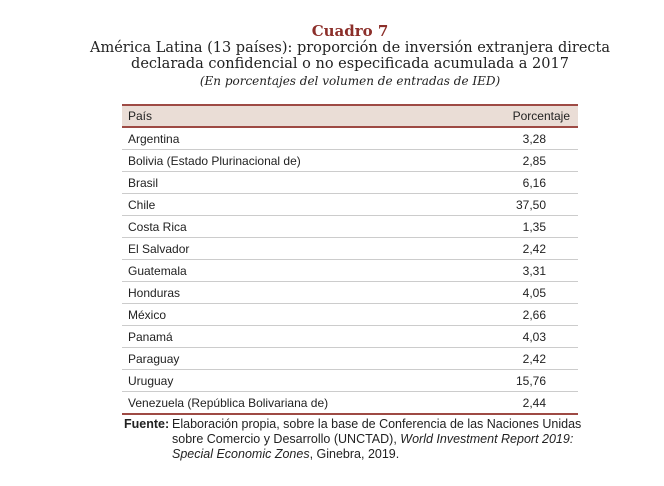 The image size is (664, 486). Describe the element at coordinates (520, 116) in the screenshot. I see `column-header-percentage: Porcentaje` at that location.